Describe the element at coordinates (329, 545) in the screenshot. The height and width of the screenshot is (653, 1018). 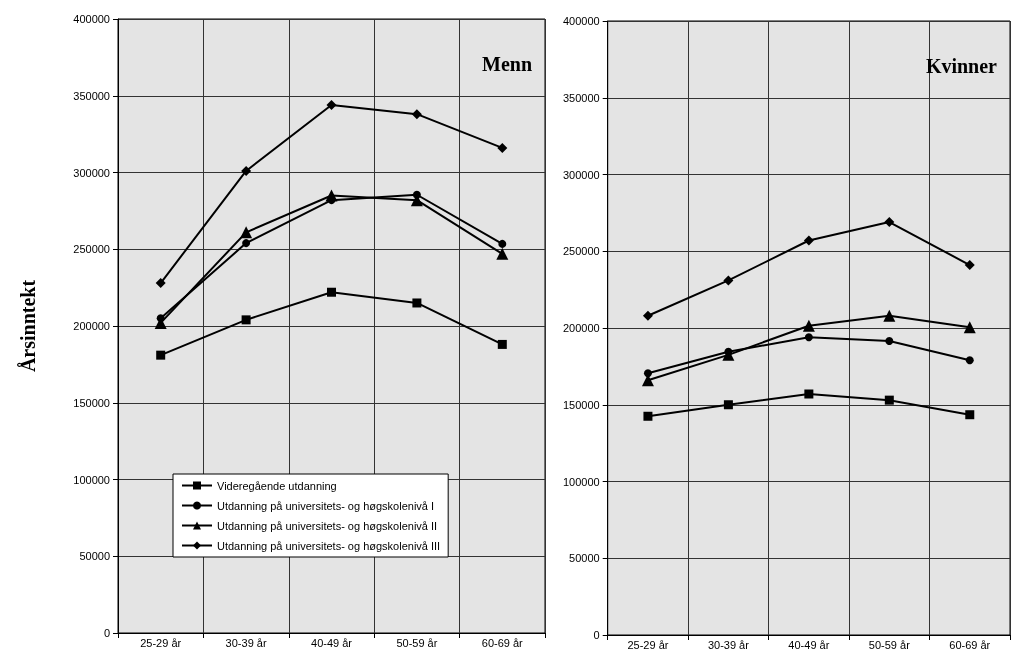
I see `legend-label: Utdanning på universitets- og høgskolenivå III` at that location.